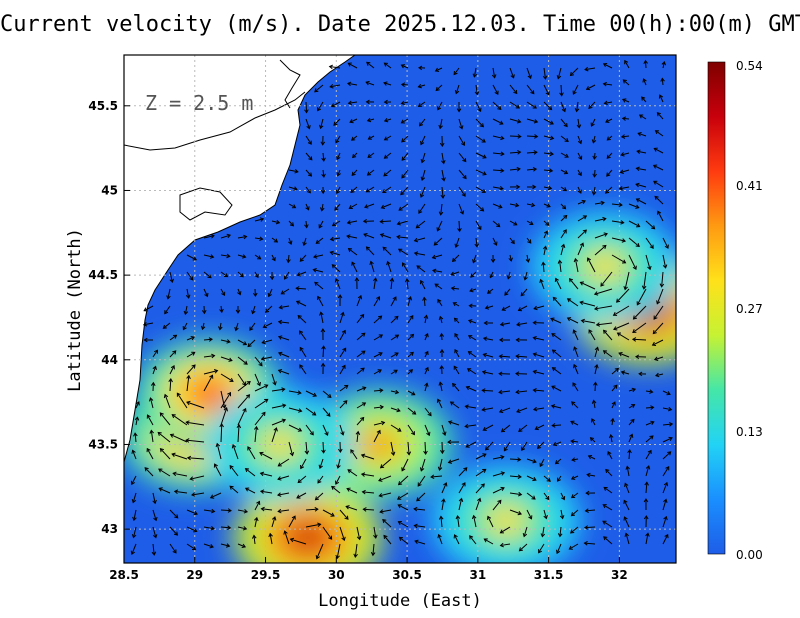  Describe the element at coordinates (215, 121) in the screenshot. I see `border-line` at that location.